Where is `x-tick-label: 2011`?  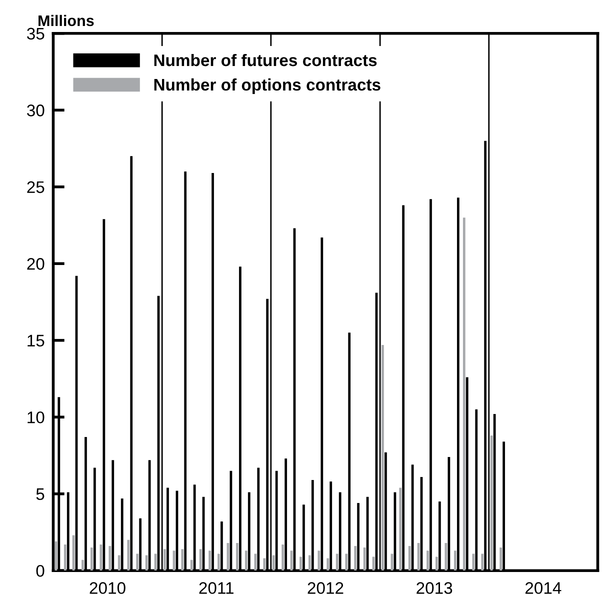 x-tick-label: 2011 is located at coordinates (216, 588).